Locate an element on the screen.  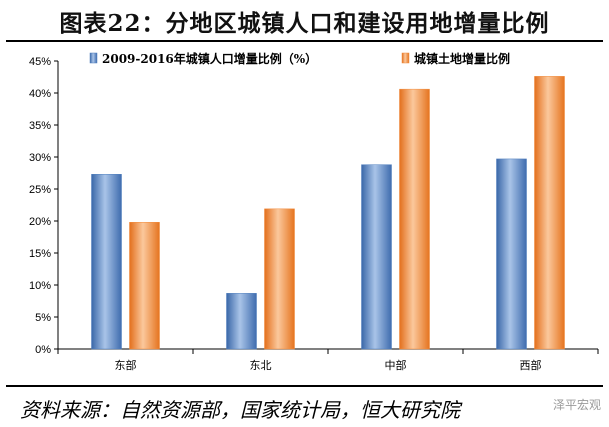
x-category-label: 东北 is located at coordinates (261, 365).